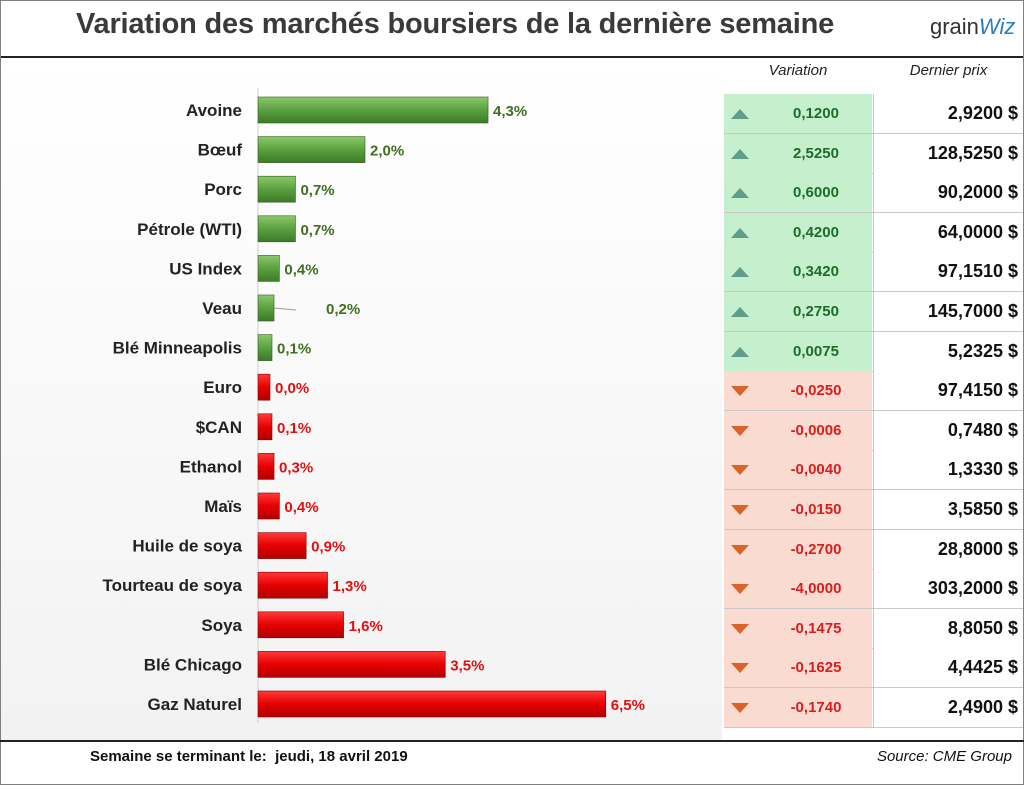 The image size is (1024, 785). I want to click on variation-value: 0,6000, so click(816, 193).